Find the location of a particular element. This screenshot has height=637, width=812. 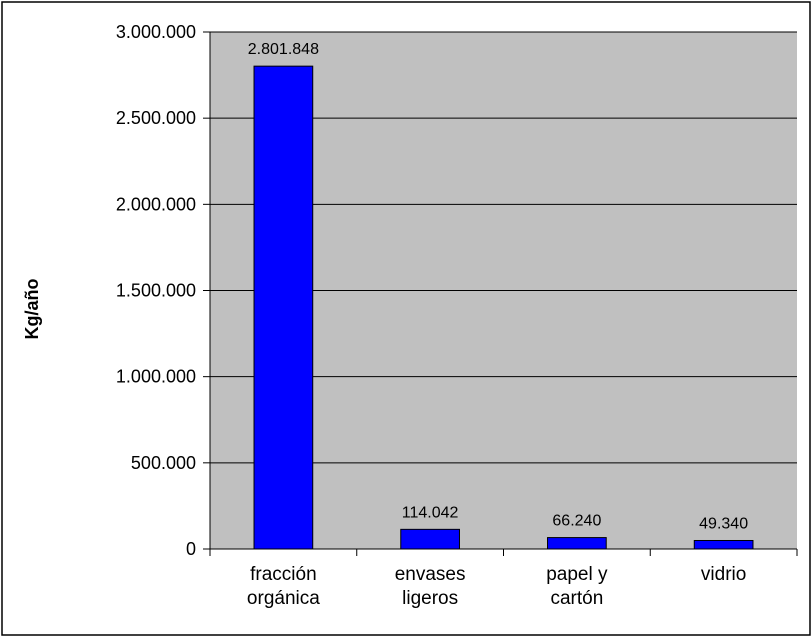

data-label: 49.340 is located at coordinates (723, 523).